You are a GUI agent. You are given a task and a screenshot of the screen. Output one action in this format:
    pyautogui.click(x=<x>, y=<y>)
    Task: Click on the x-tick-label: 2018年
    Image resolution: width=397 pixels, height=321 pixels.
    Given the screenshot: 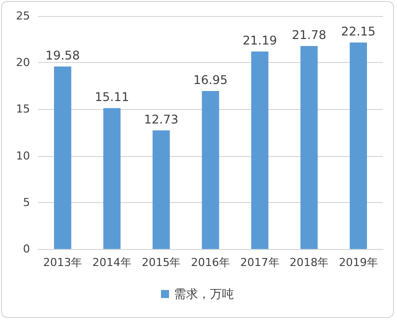 What is the action you would take?
    pyautogui.click(x=309, y=262)
    